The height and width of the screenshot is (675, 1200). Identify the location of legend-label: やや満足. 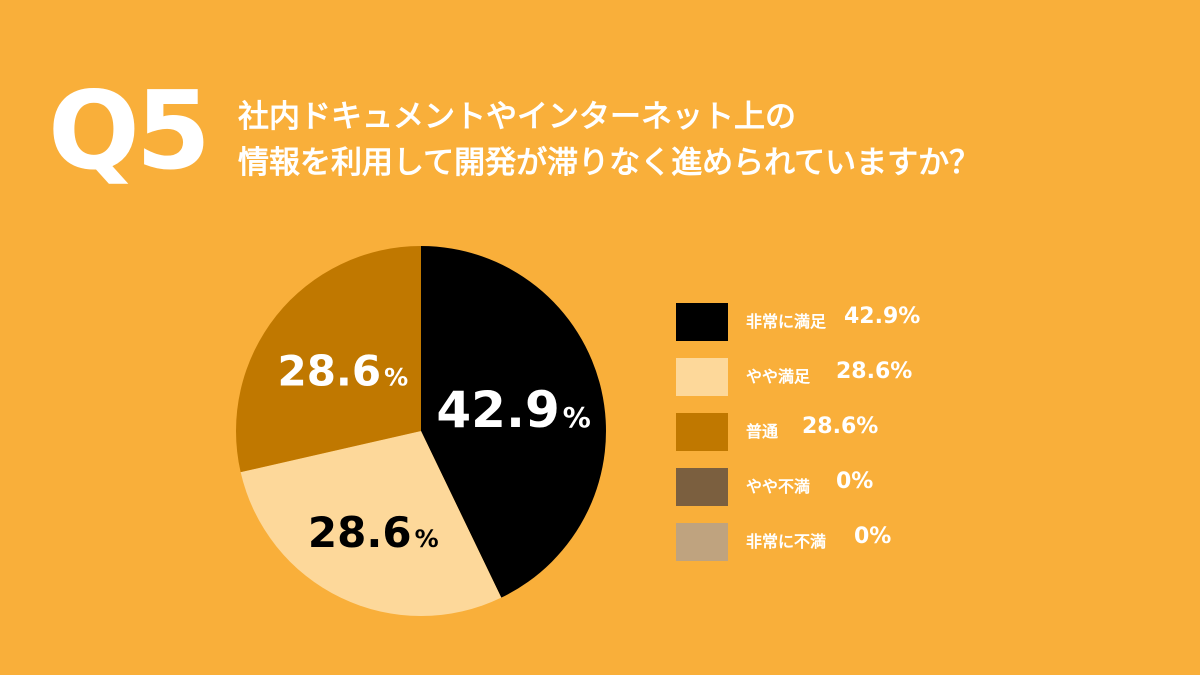
(778, 376).